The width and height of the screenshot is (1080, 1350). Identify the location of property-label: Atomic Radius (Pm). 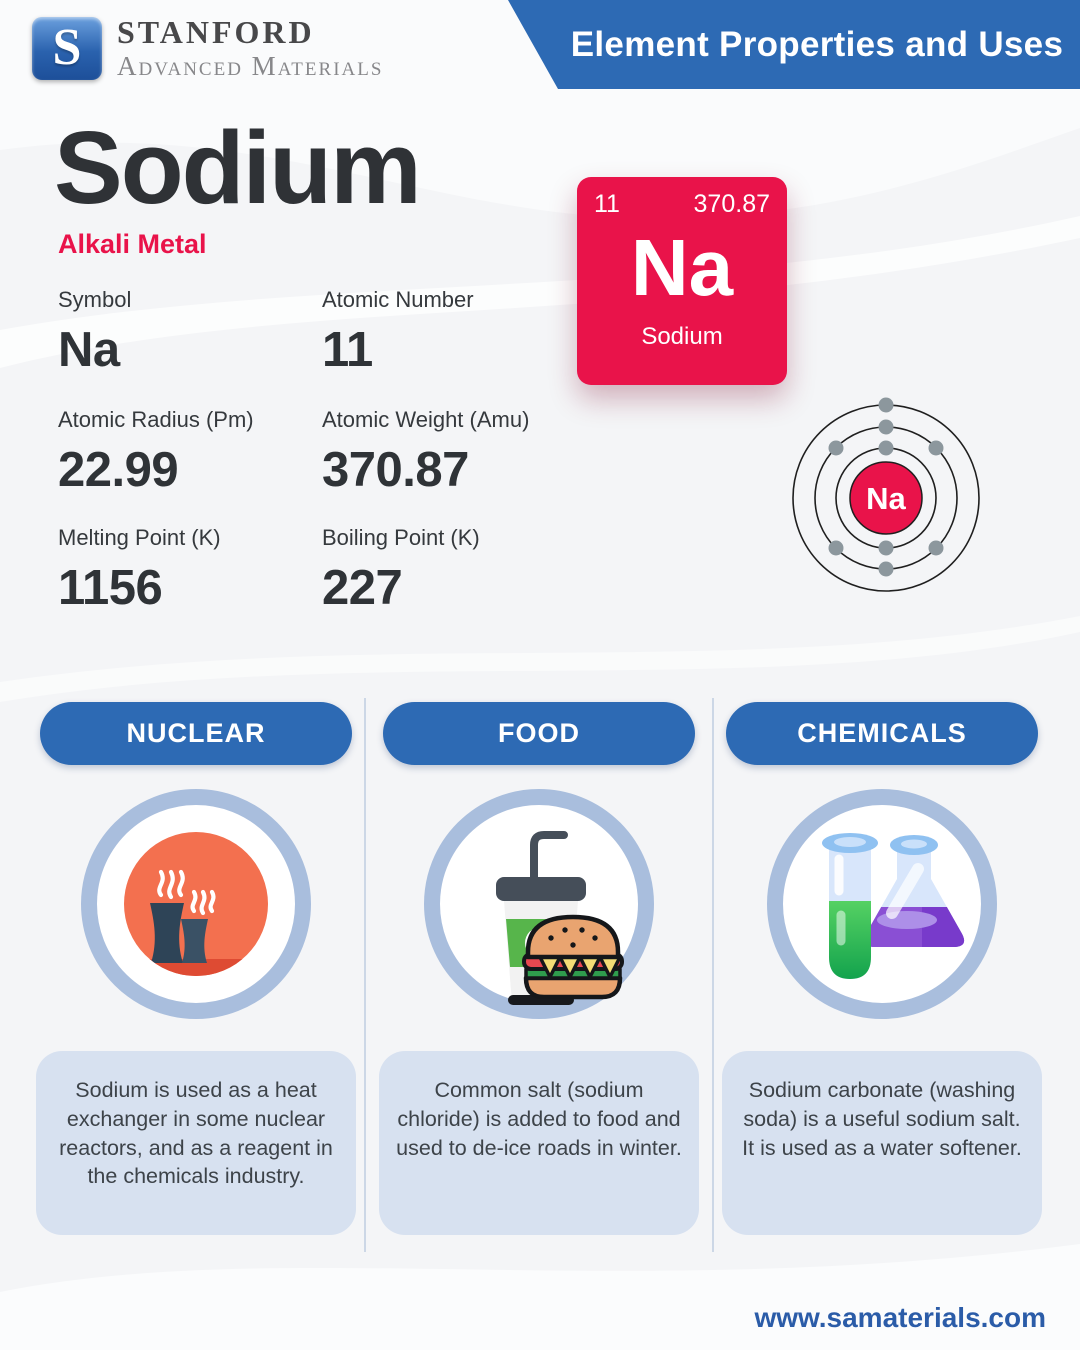
(156, 419).